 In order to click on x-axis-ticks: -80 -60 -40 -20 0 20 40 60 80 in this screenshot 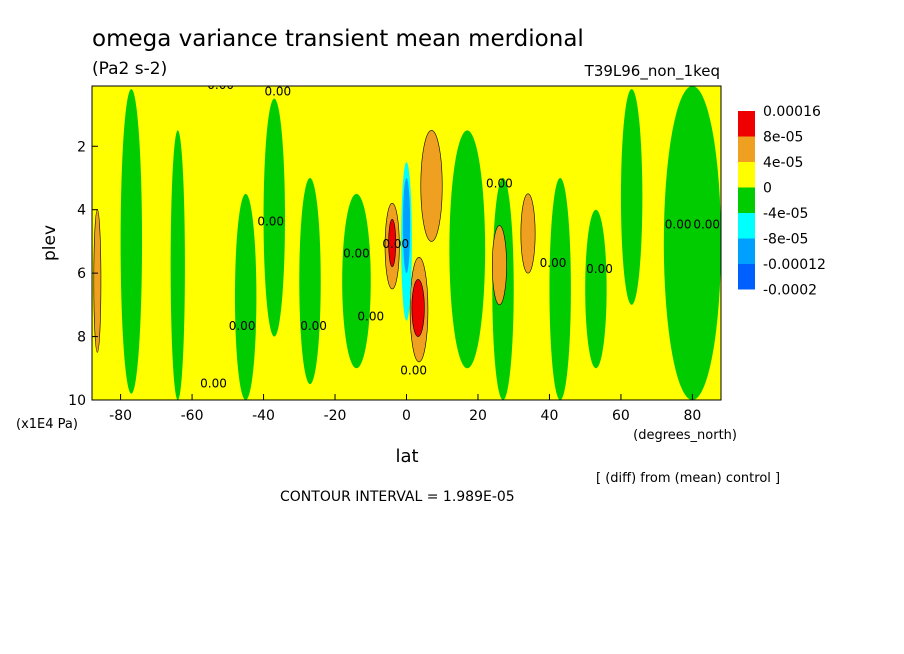, I will do `click(405, 409)`.